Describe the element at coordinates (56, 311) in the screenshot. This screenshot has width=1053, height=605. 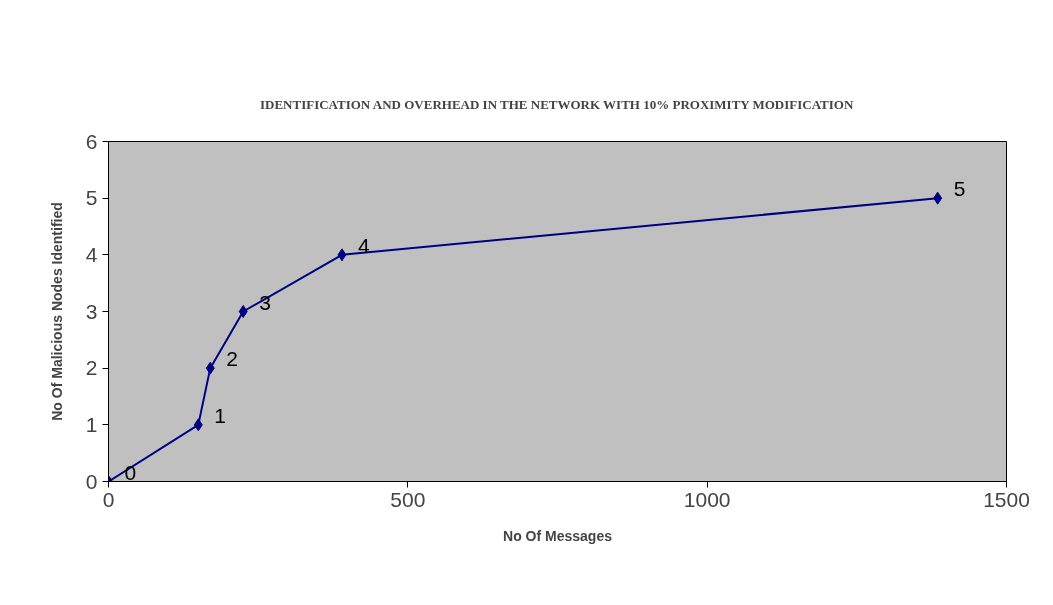
I see `y-axis-title: No Of Malicious Nodes Identified` at that location.